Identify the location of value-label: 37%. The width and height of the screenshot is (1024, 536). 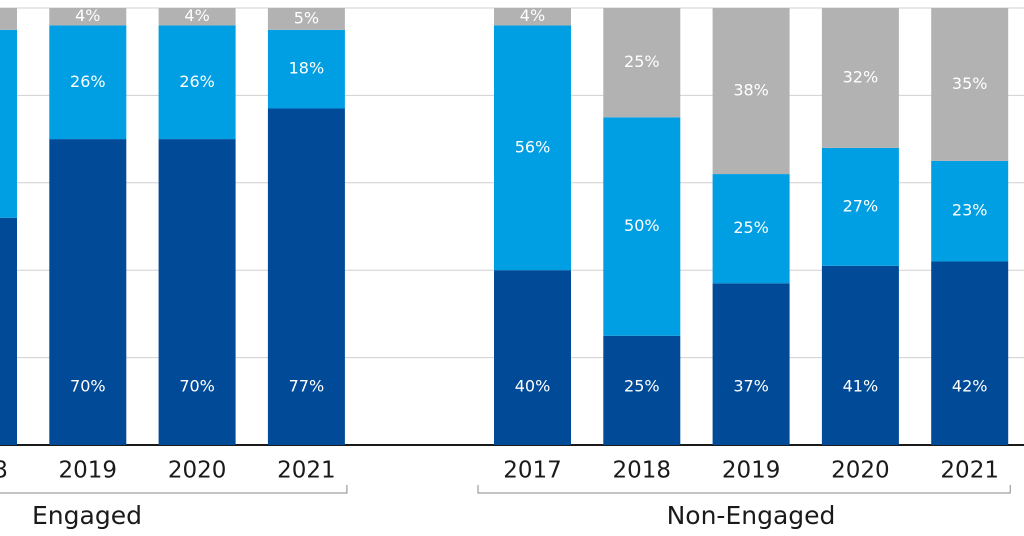
(751, 386).